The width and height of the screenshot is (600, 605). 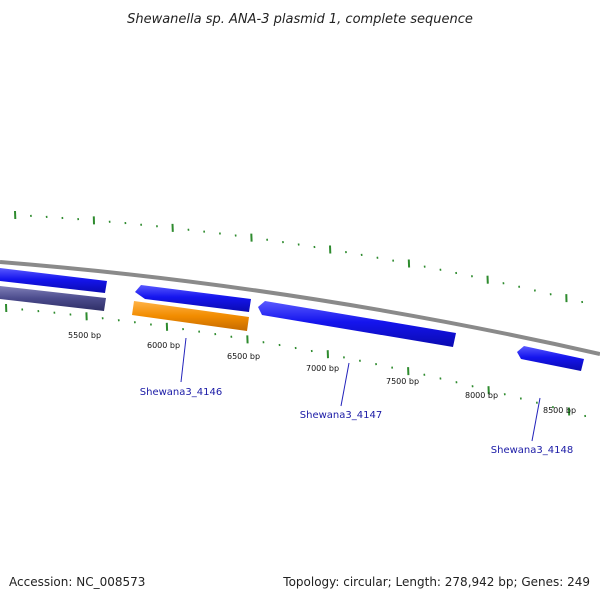 What do you see at coordinates (181, 392) in the screenshot?
I see `gene-label-shewana3-4146: Shewana3_4146` at bounding box center [181, 392].